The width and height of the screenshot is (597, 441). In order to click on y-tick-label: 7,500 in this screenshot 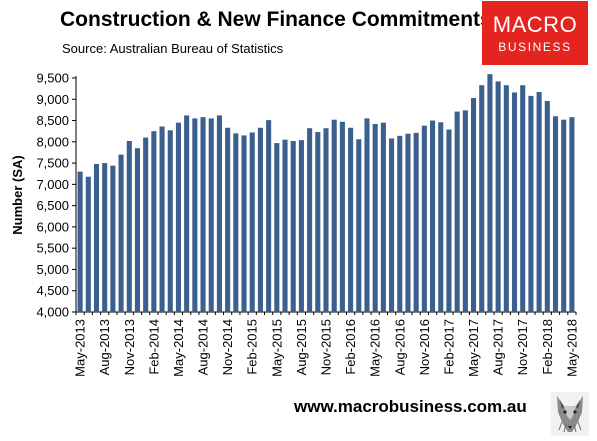, I will do `click(52, 163)`.